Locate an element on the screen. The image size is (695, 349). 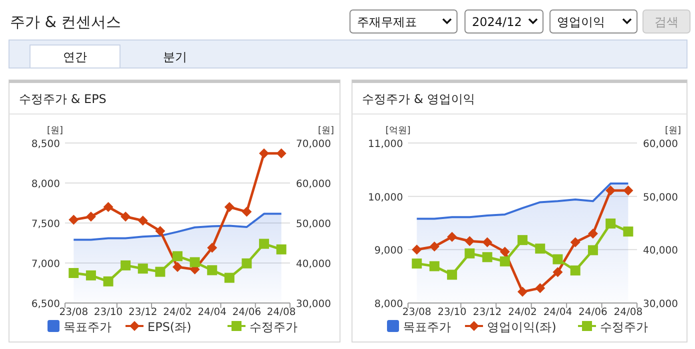
text: 주재무제표 is located at coordinates (387, 22).